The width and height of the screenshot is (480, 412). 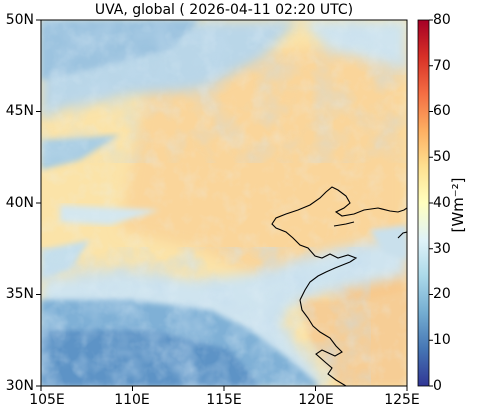 What do you see at coordinates (19, 386) in the screenshot?
I see `lat-label: 30N` at bounding box center [19, 386].